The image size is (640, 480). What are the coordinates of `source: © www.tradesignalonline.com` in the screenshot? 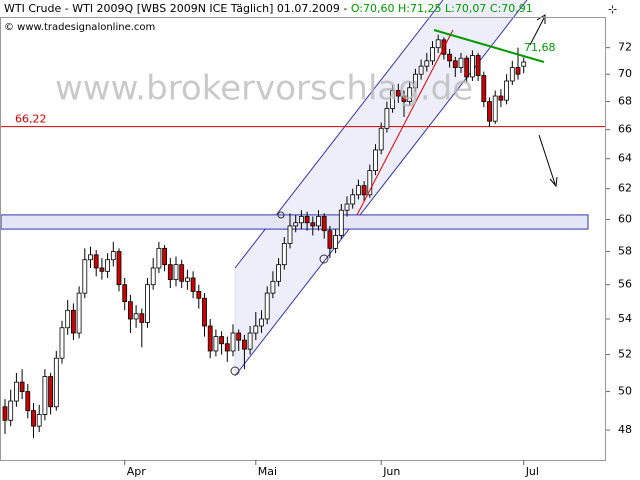 It's located at (79, 27).